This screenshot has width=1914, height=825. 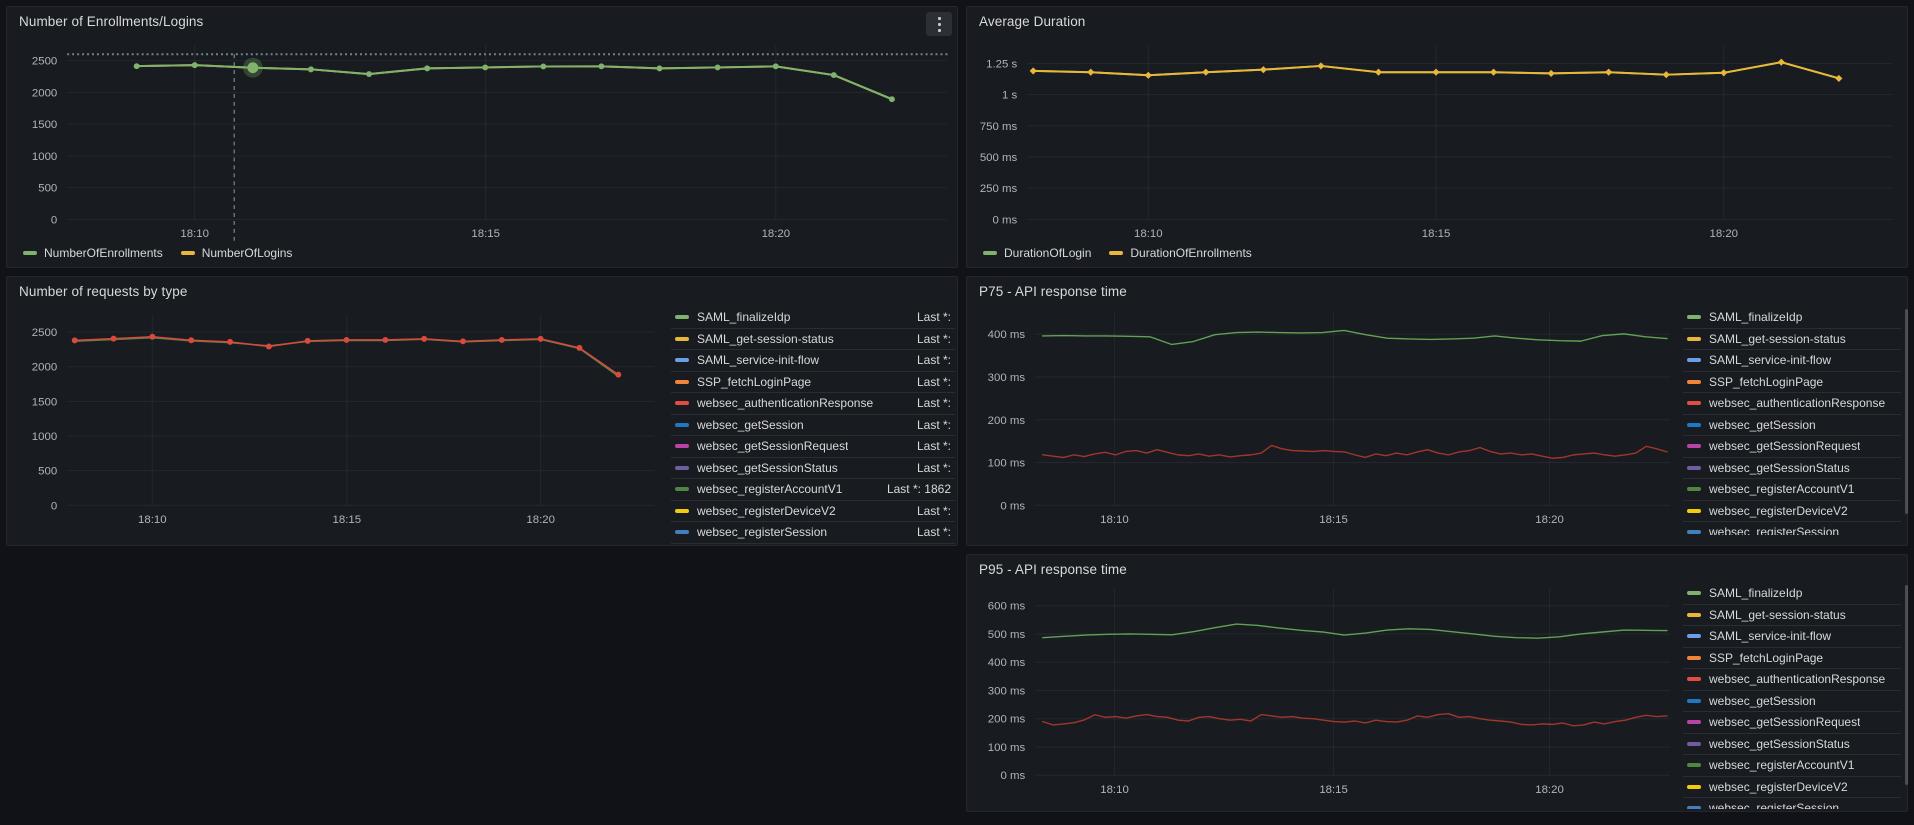 What do you see at coordinates (1180, 253) in the screenshot?
I see `legend-item-DurationOfEnrollments: DurationOfEnrollments` at bounding box center [1180, 253].